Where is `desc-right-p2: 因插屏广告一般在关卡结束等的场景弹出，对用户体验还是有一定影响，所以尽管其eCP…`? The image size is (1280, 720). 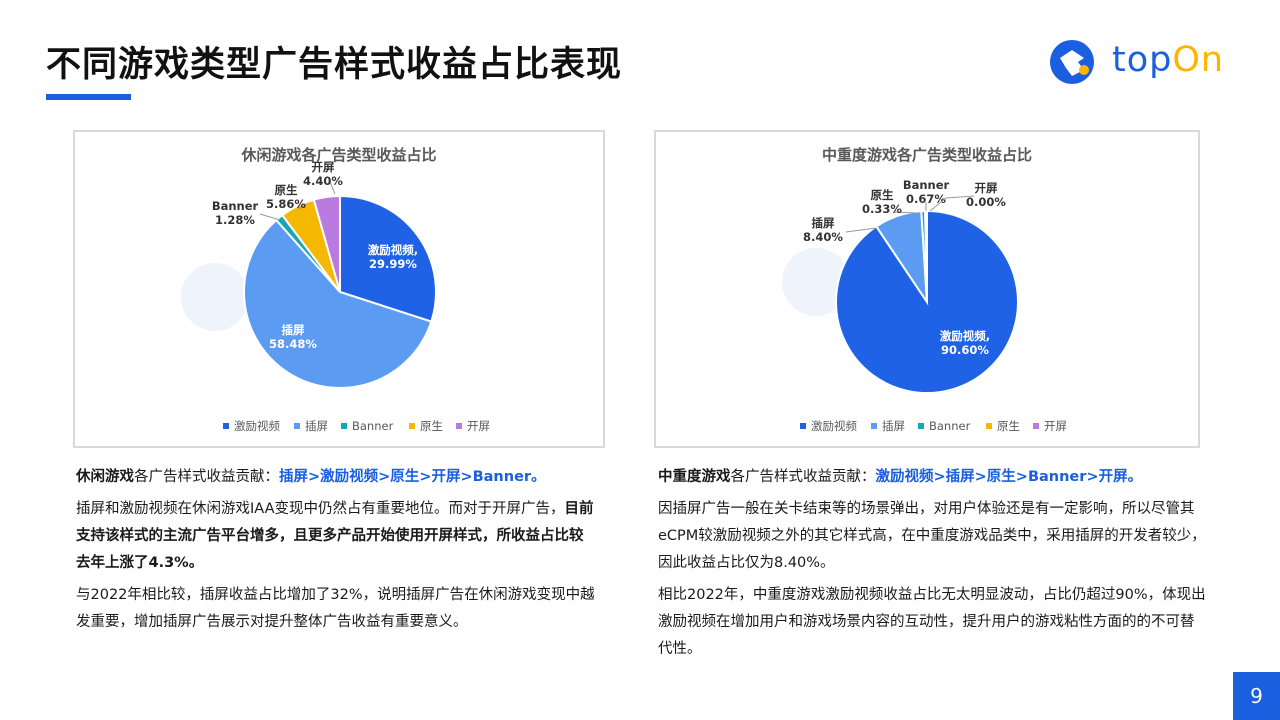
desc-right-p2: 因插屏广告一般在关卡结束等的场景弹出，对用户体验还是有一定影响，所以尽管其eCP… is located at coordinates (932, 536).